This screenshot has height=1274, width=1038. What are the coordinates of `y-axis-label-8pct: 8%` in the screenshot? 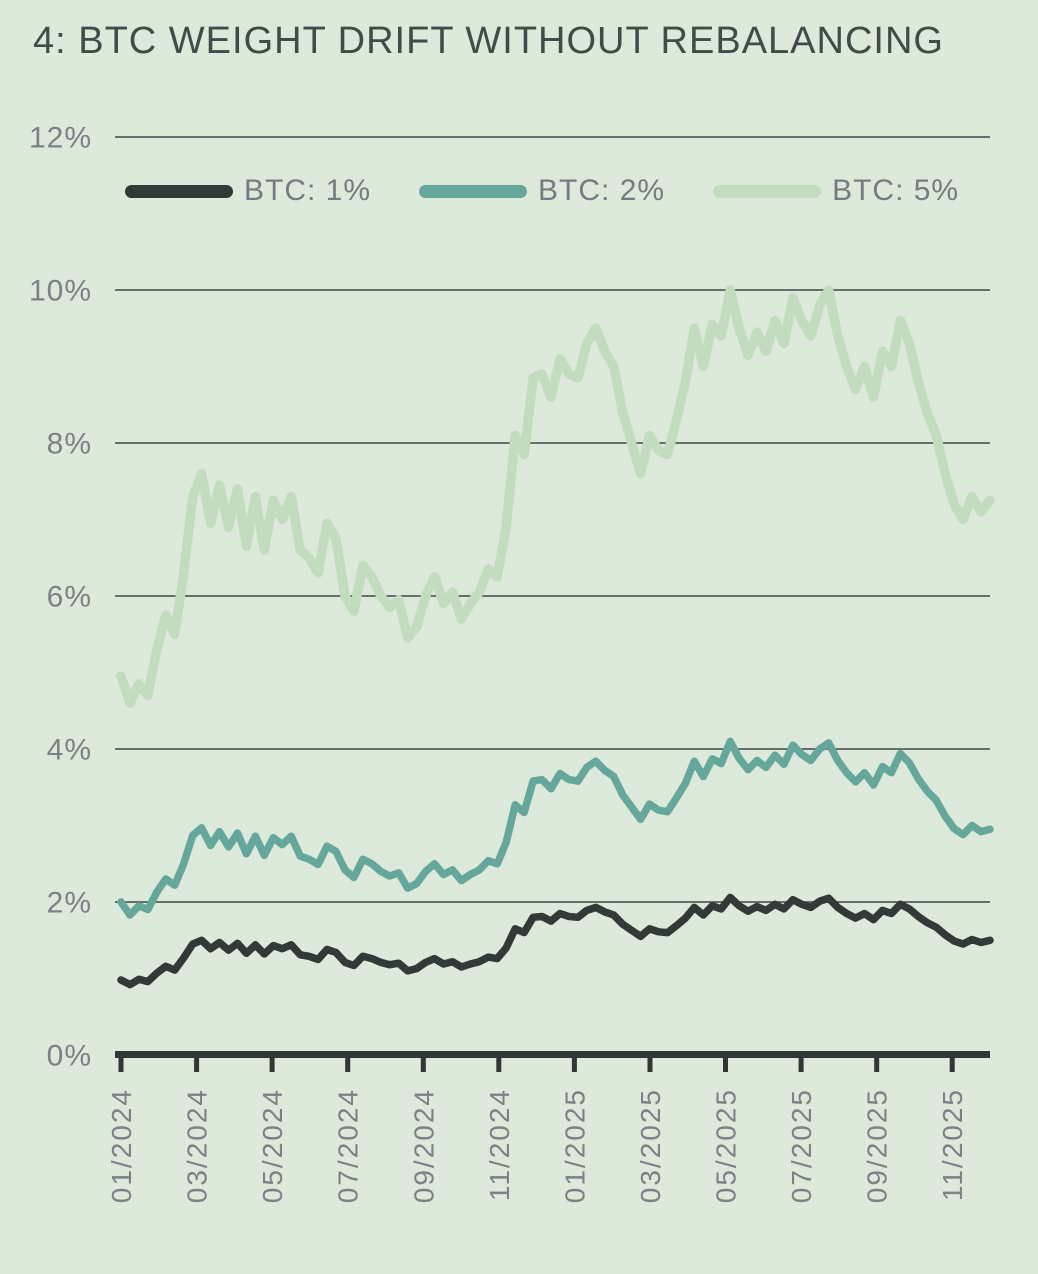 It's located at (69, 444).